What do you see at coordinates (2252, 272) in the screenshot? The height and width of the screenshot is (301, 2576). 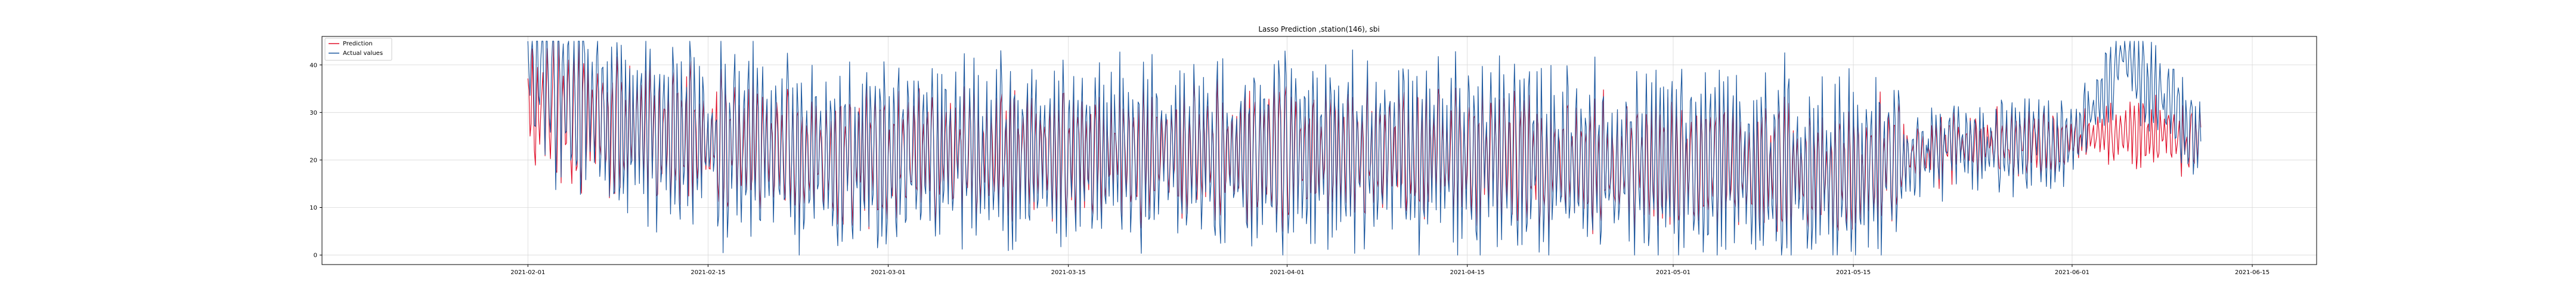 I see `x-tick-label: 2021-06-15` at bounding box center [2252, 272].